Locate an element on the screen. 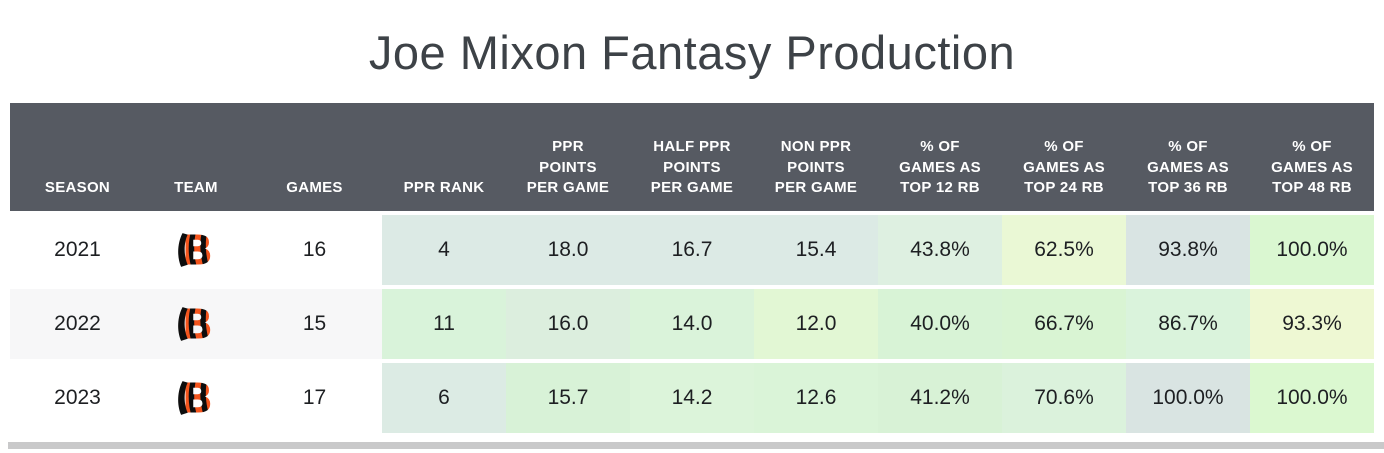 Image resolution: width=1384 pixels, height=453 pixels. column-header: % OF GAMES AS TOP 24 RB is located at coordinates (1064, 157).